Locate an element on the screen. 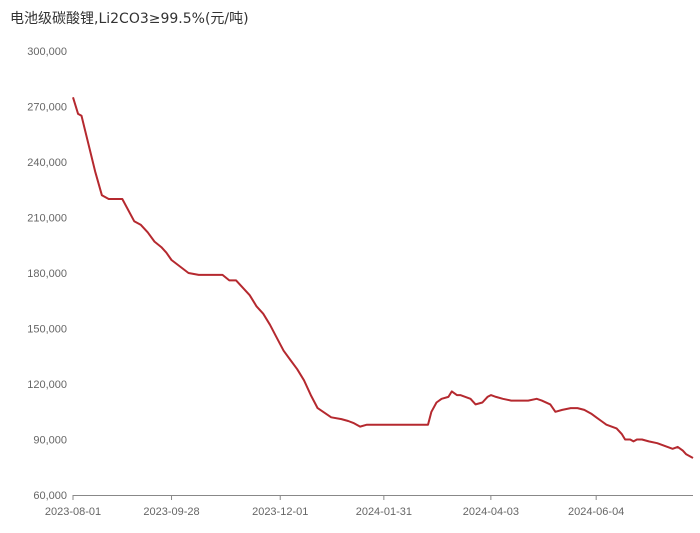 This screenshot has width=700, height=533. y-tick-label: 210,000 is located at coordinates (47, 219).